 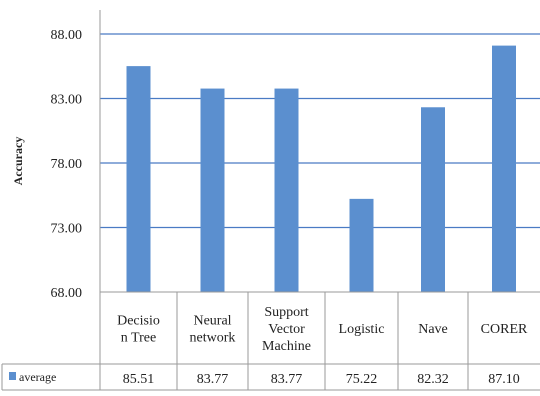 I want to click on y-tick-label: 68.00, so click(x=67, y=293).